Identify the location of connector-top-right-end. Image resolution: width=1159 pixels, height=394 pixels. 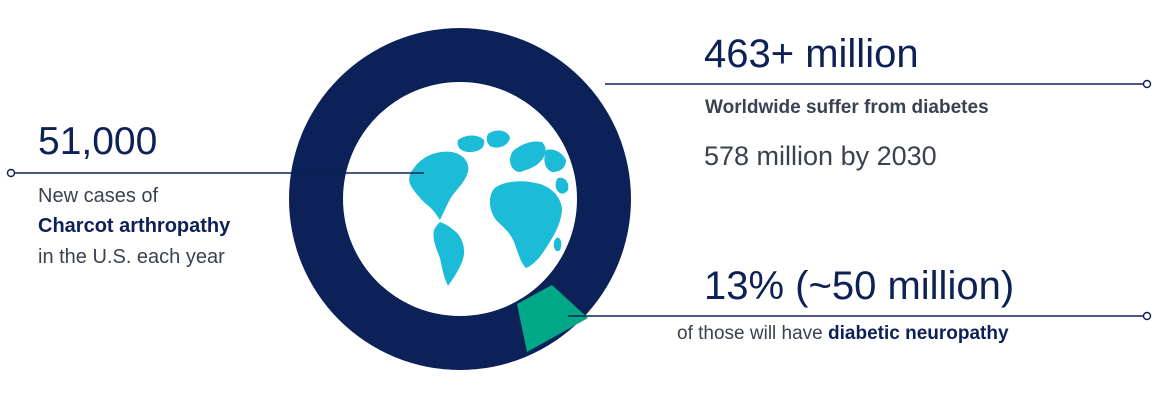
(1147, 84).